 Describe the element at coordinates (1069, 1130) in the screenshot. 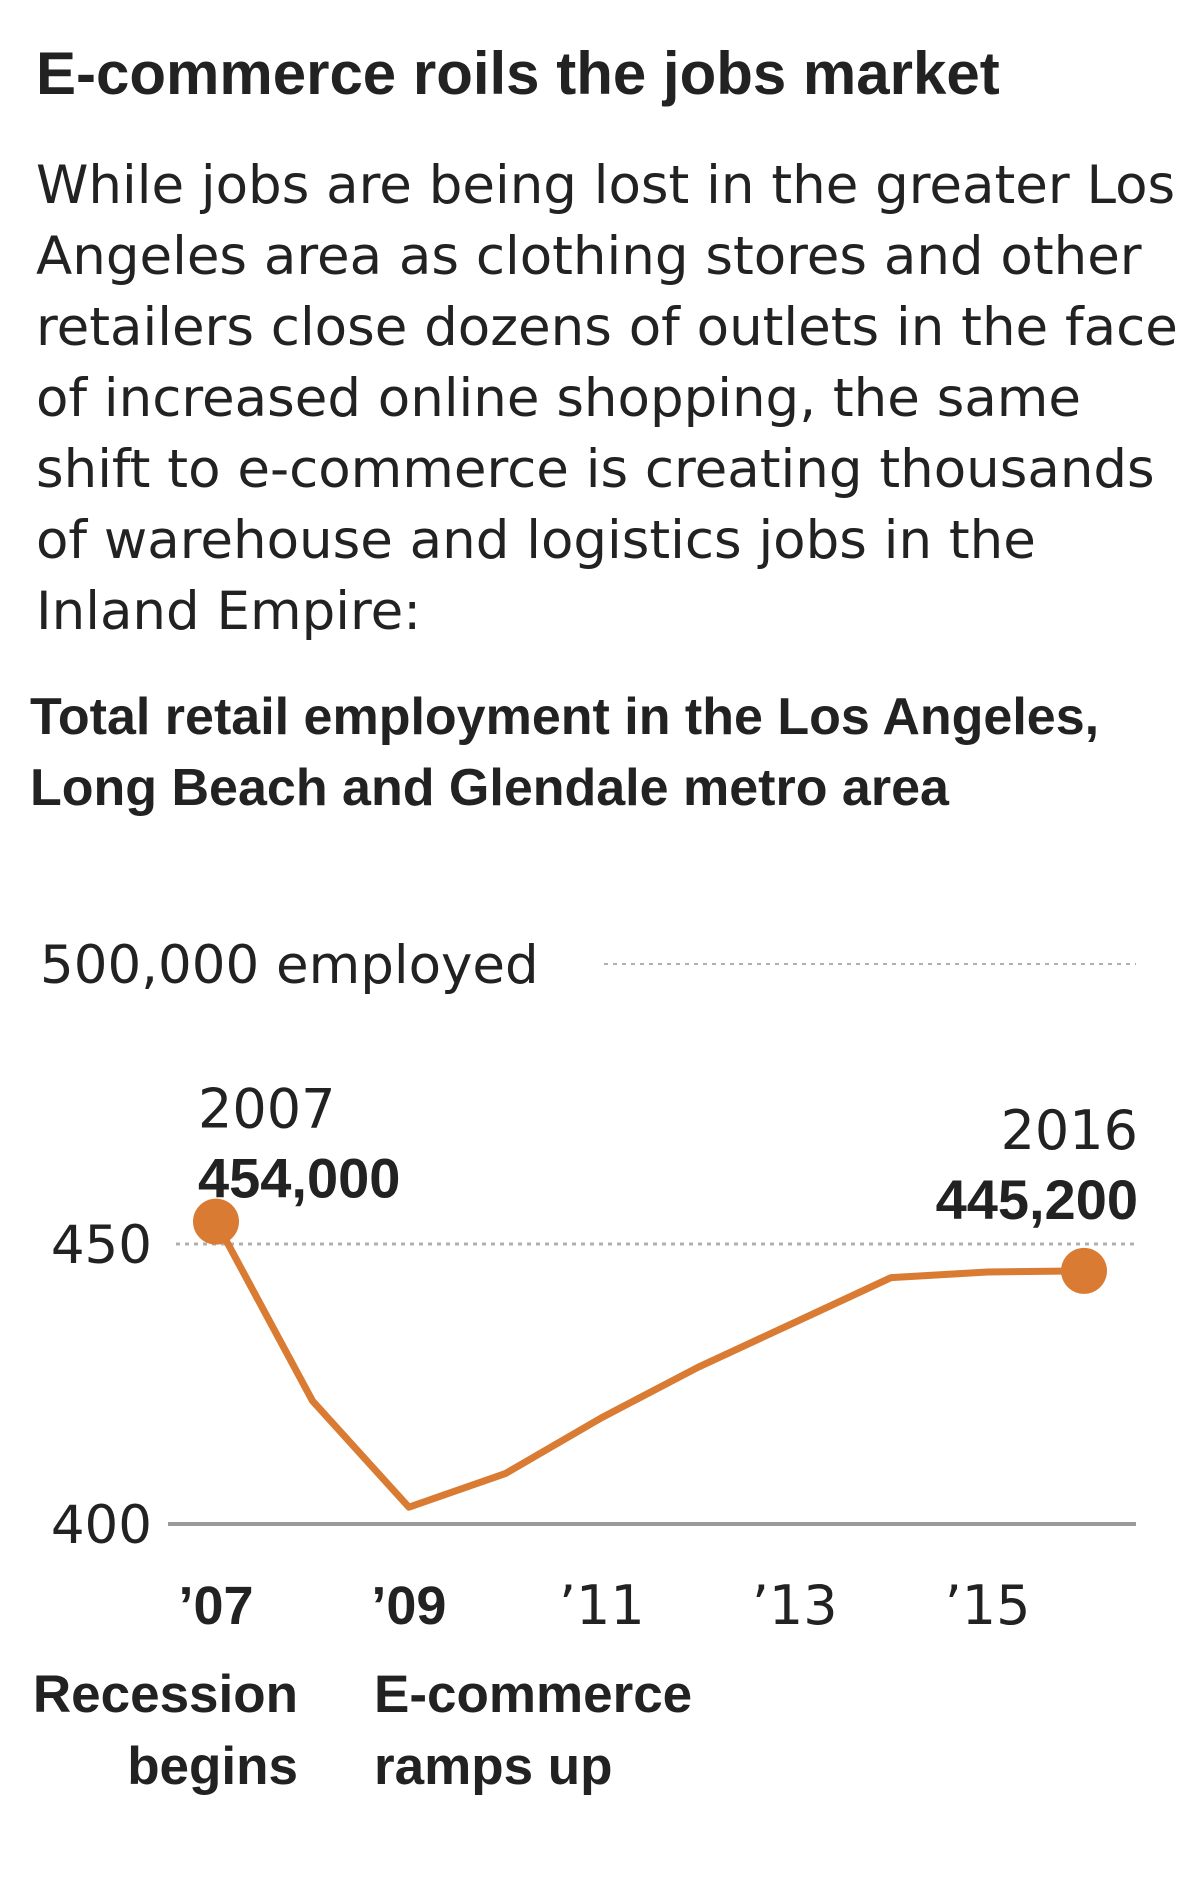

I see `endpoint-year-label: 2016` at that location.